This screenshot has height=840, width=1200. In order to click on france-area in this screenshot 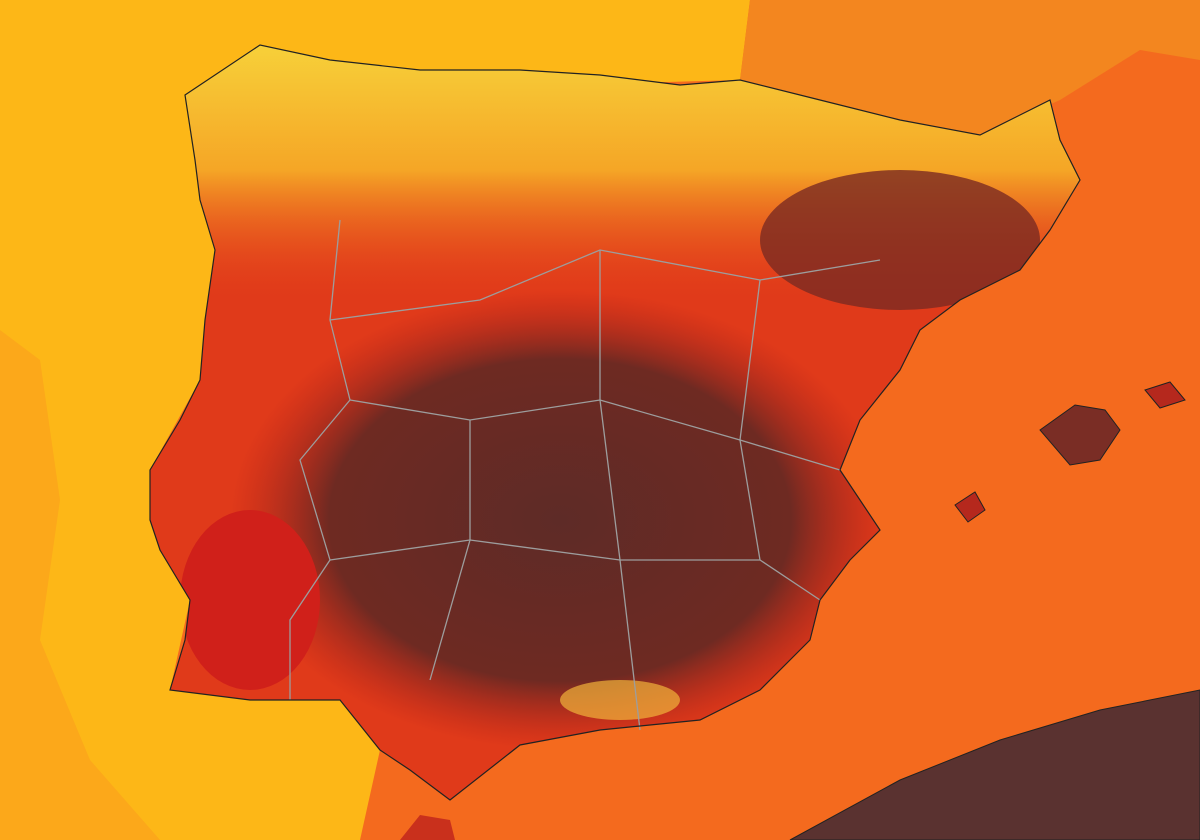, I will do `click(970, 67)`.